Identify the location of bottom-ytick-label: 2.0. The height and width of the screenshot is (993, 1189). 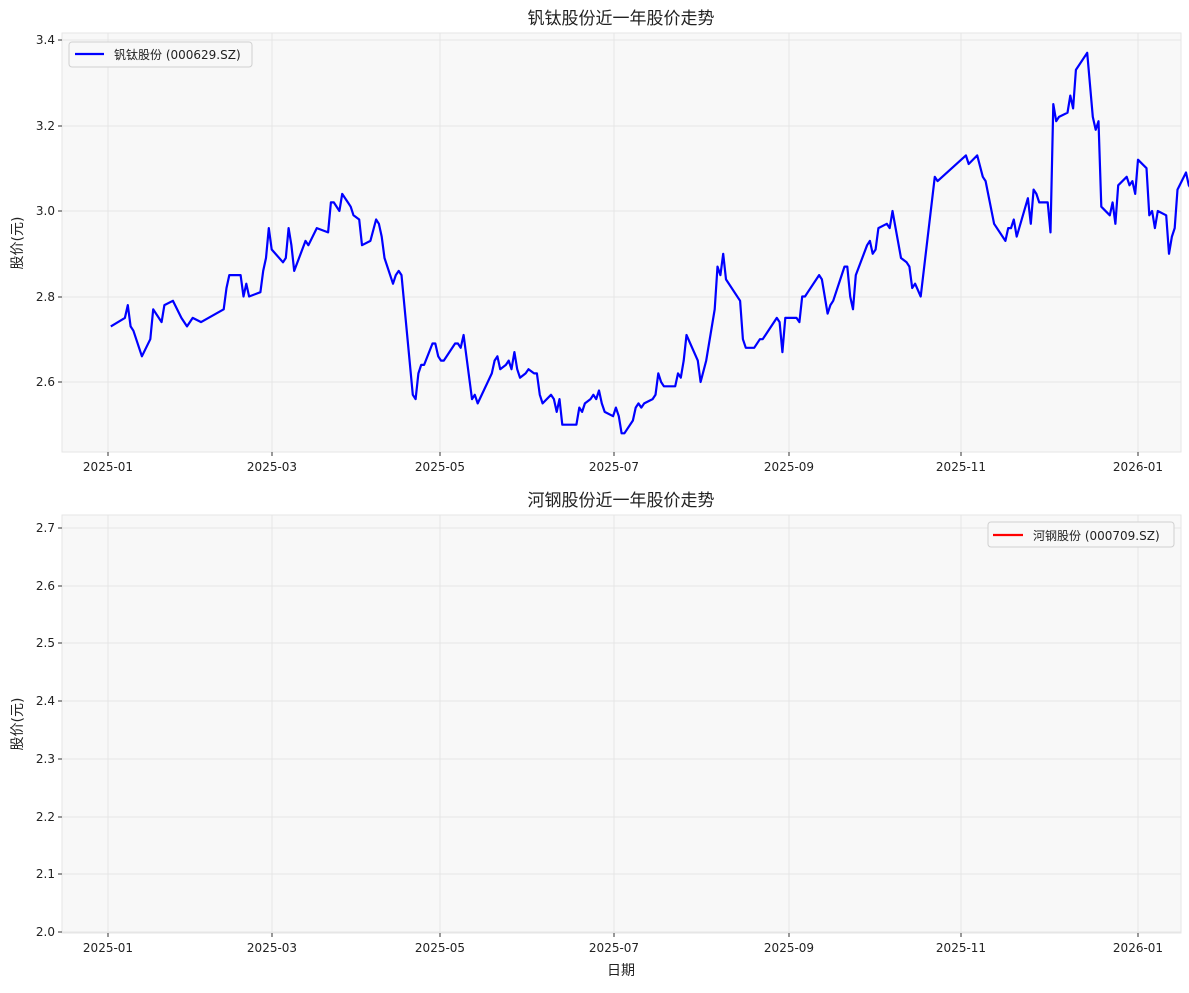
(45, 932).